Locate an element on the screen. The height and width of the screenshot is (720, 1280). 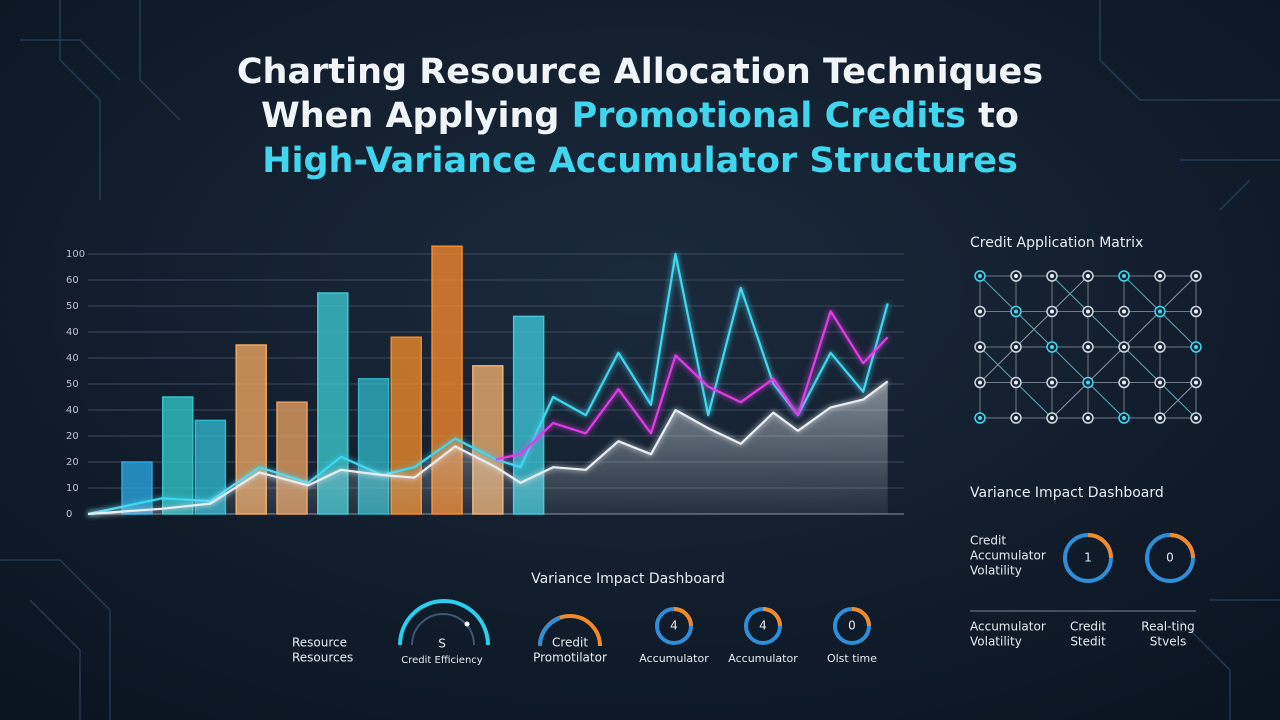
title-part: to is located at coordinates (998, 116).